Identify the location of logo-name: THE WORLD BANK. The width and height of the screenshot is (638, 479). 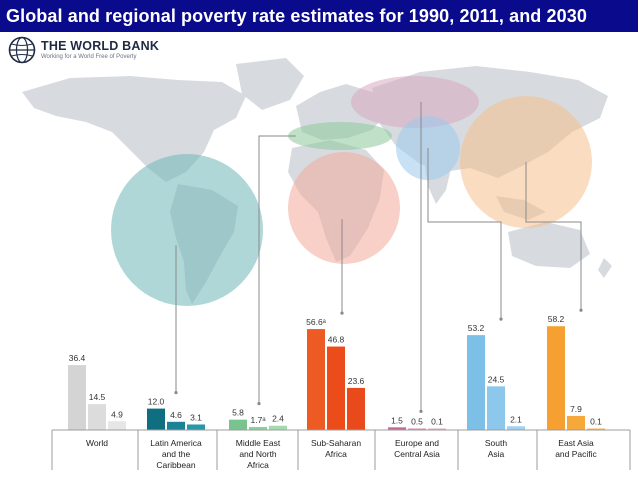
(100, 45).